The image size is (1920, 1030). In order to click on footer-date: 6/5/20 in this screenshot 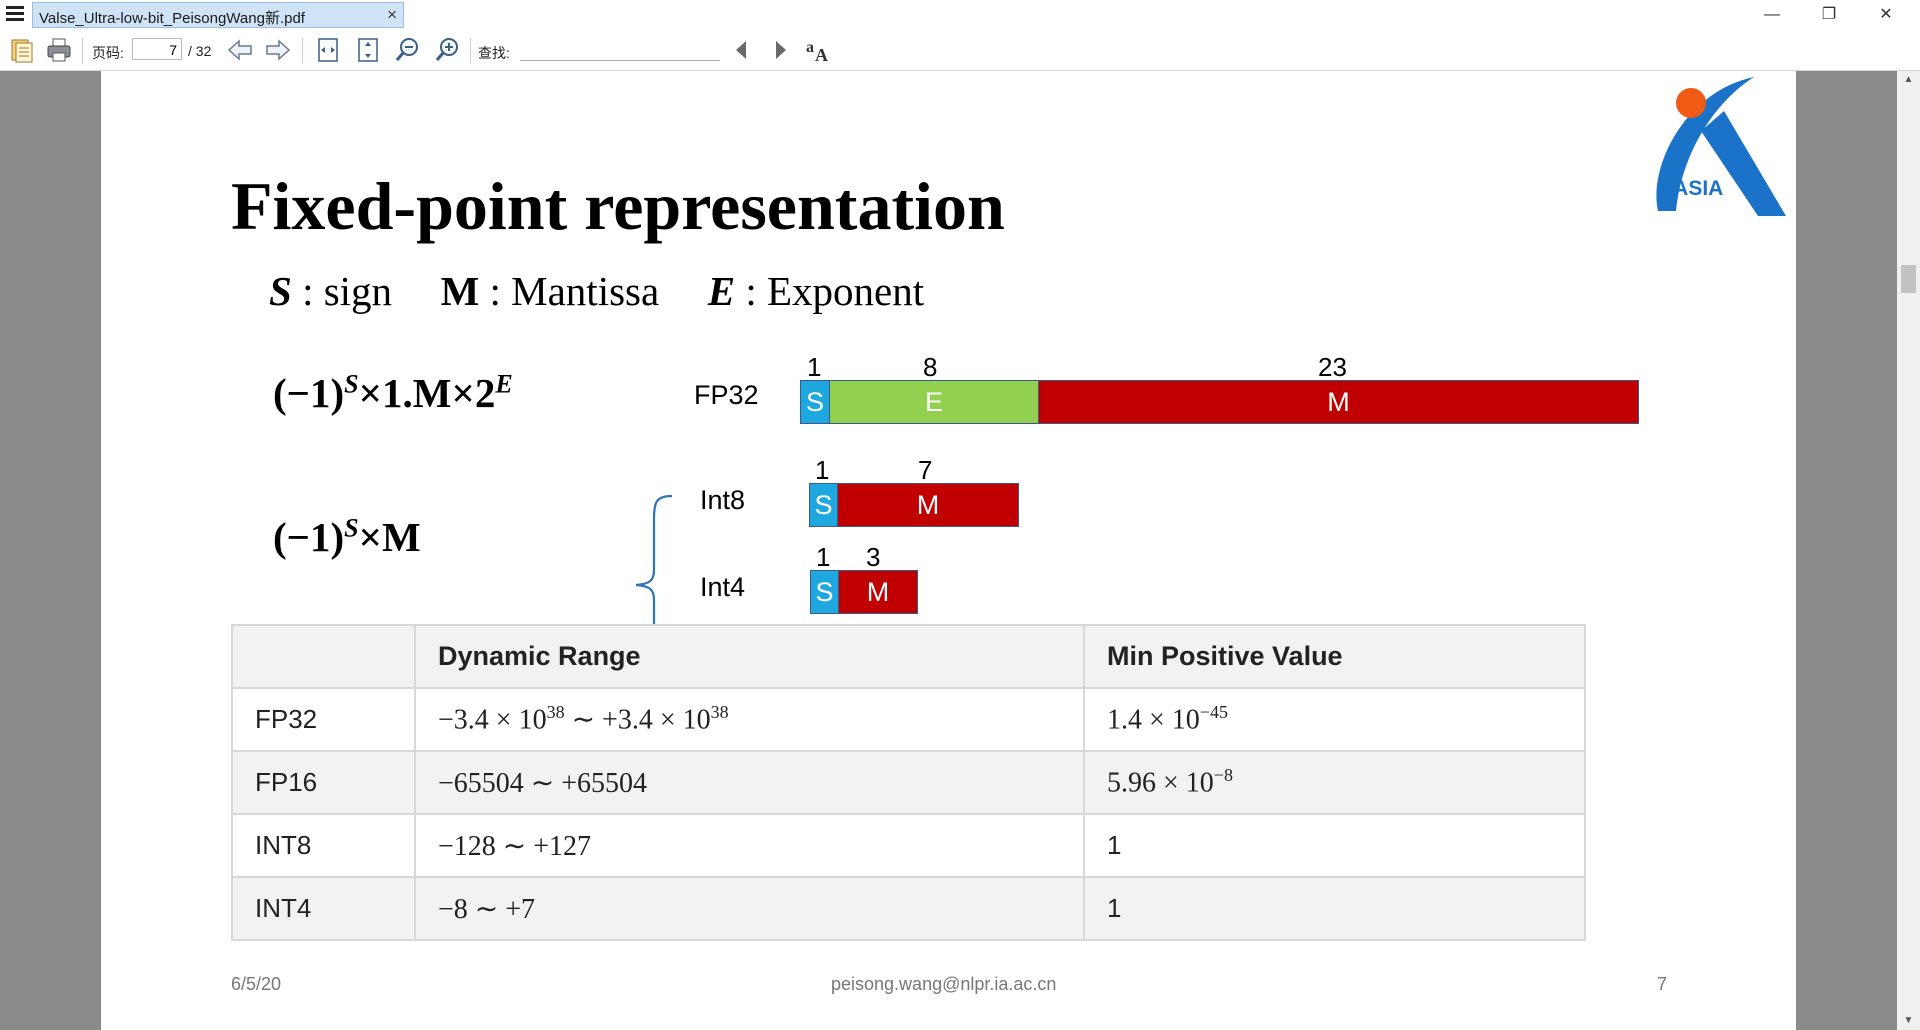, I will do `click(256, 984)`.